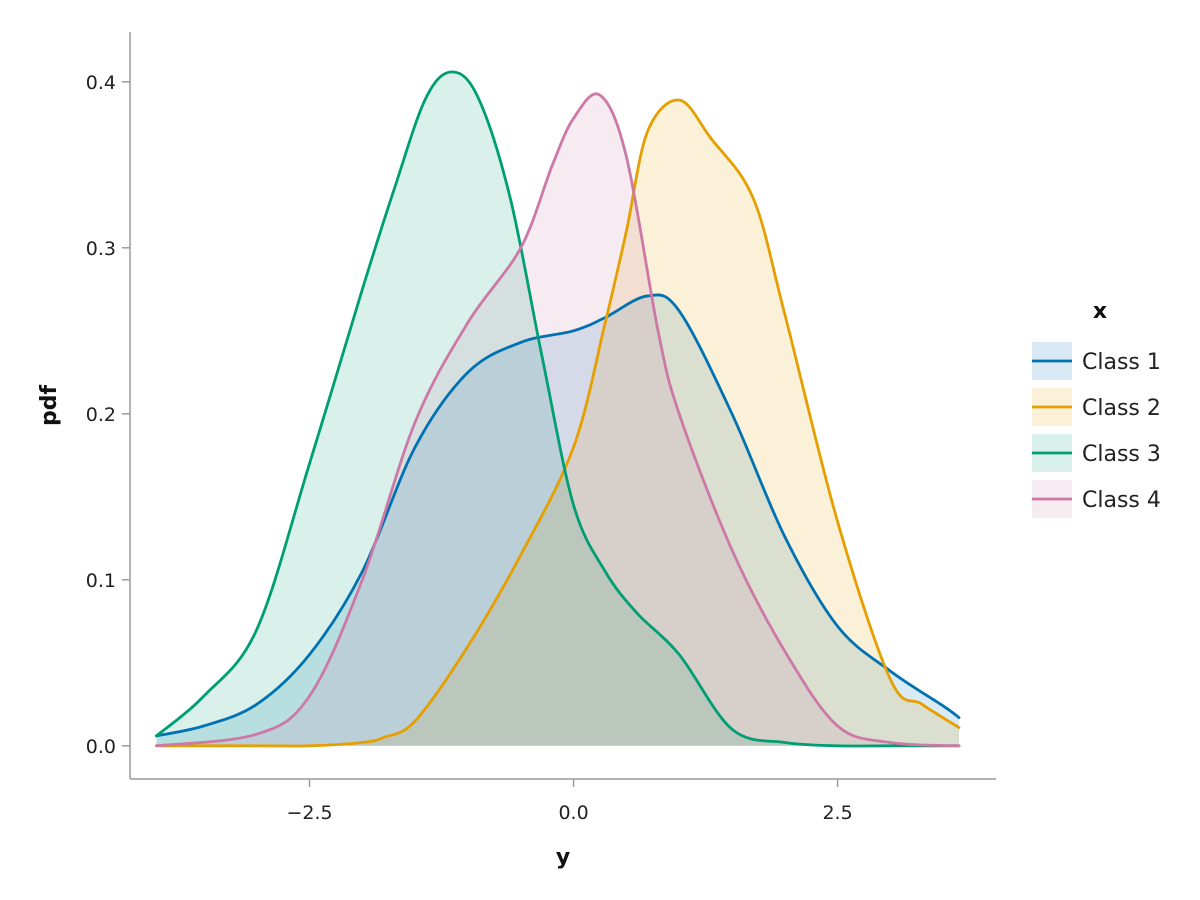 This screenshot has height=900, width=1200. I want to click on legend: x Class 1 Class 2 Class 3 Class 4, so click(1096, 408).